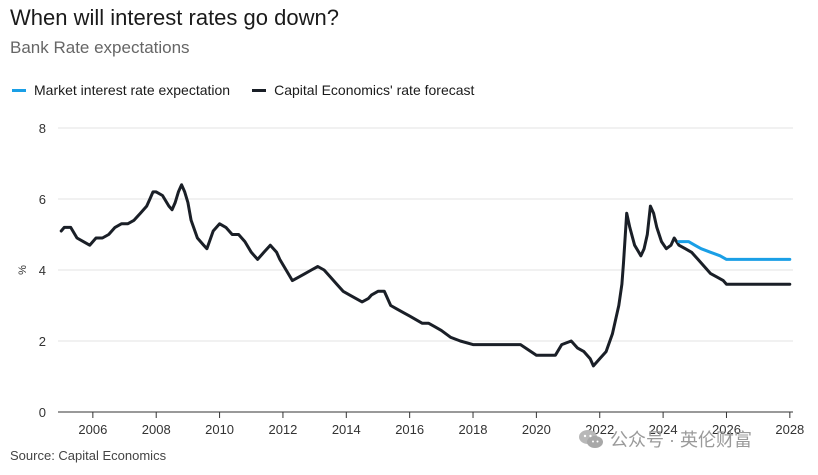 This screenshot has height=475, width=818. Describe the element at coordinates (374, 90) in the screenshot. I see `legend-label-forecast: Capital Economics' rate forecast` at that location.